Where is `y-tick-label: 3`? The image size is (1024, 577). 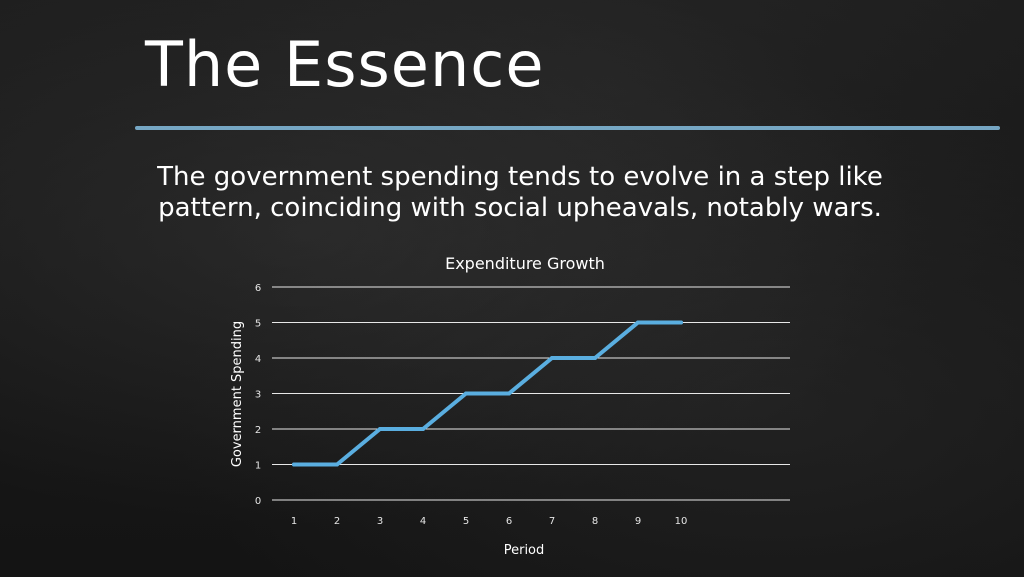 y-tick-label: 3 is located at coordinates (258, 395).